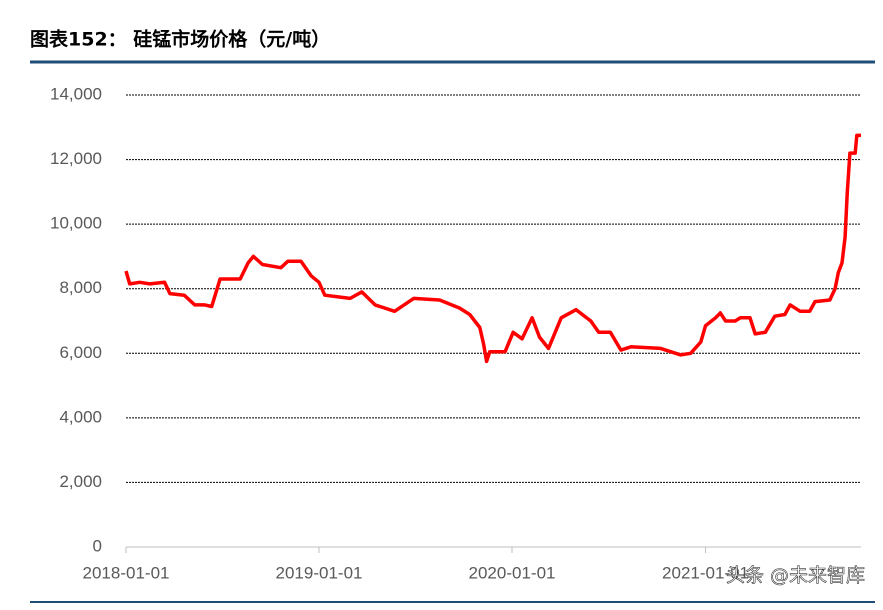 This screenshot has height=610, width=883. I want to click on x-tick-label: 2018-01-01, so click(126, 572).